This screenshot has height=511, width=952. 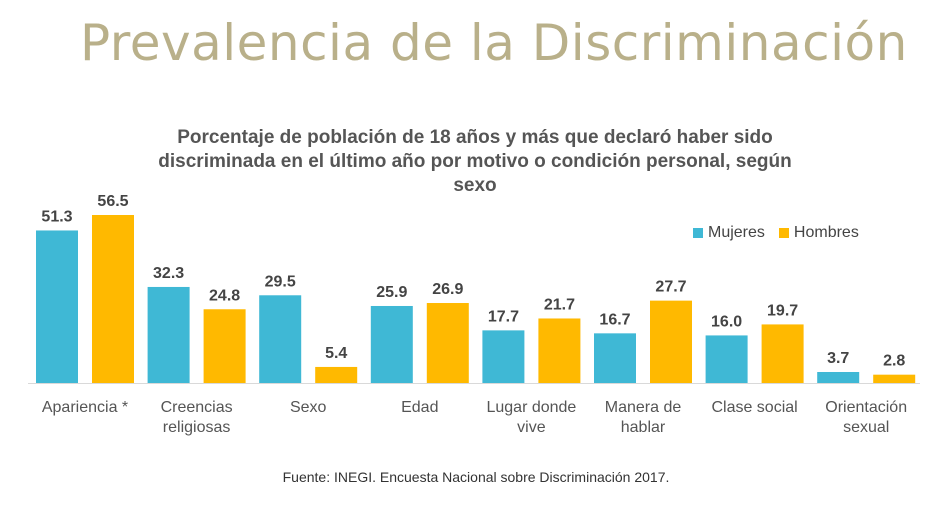 I want to click on data-label-mujeres-6: 16.0, so click(x=726, y=321).